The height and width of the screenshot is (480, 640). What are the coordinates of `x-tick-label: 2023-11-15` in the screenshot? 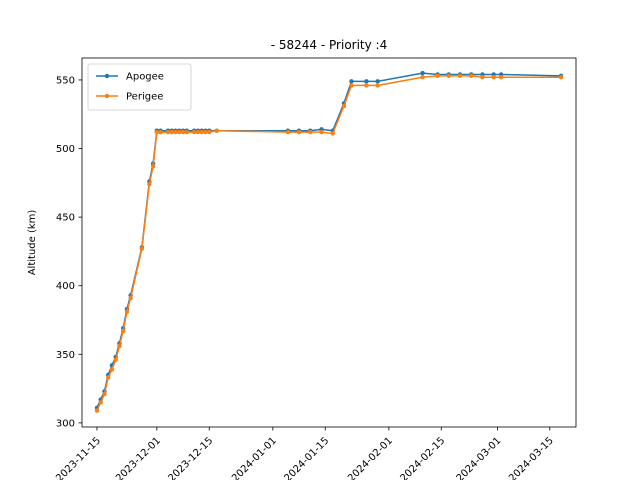 It's located at (78, 457).